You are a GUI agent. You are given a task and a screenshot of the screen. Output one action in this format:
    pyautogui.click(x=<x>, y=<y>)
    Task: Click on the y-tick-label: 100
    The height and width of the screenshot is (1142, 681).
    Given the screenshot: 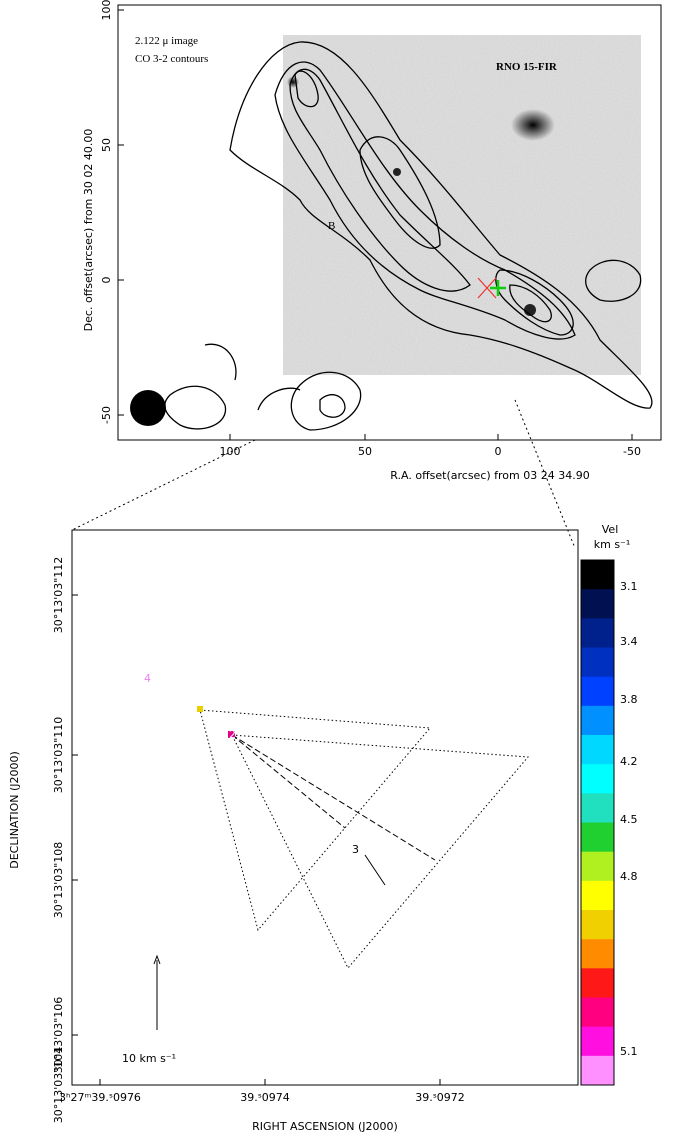 What is the action you would take?
    pyautogui.click(x=106, y=10)
    